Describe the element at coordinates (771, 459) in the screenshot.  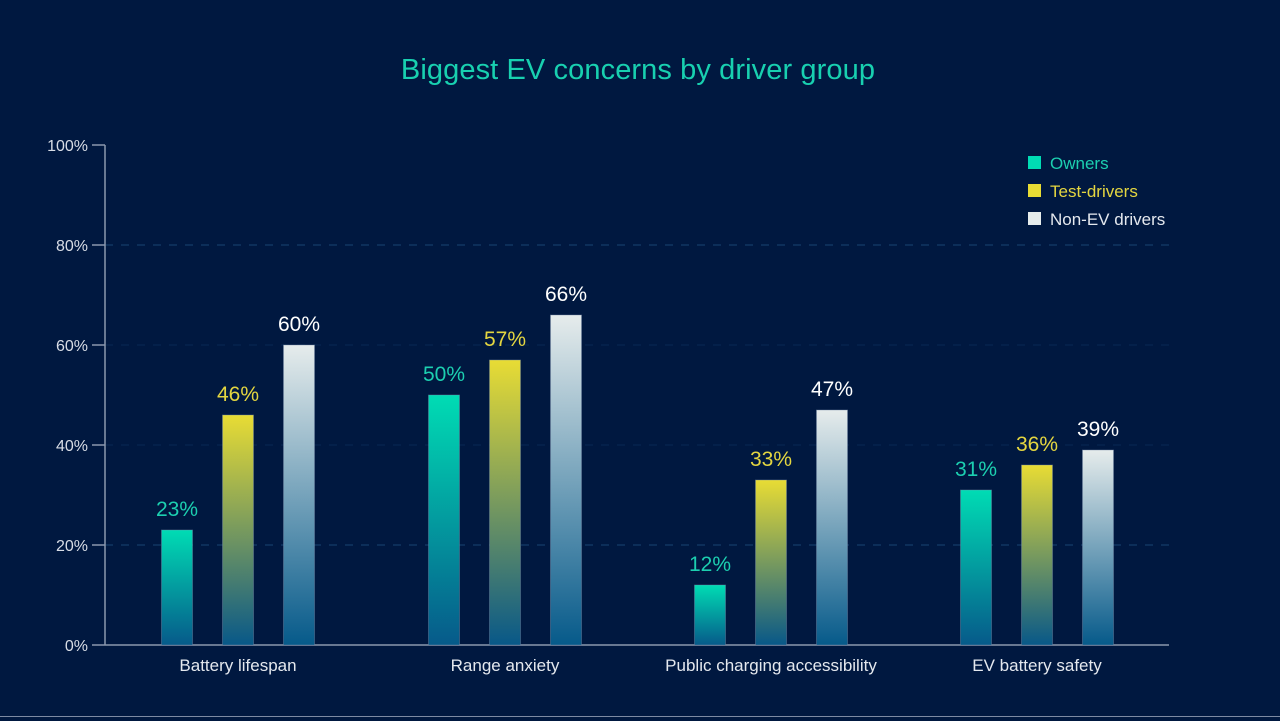
I see `data-label: 33%` at that location.